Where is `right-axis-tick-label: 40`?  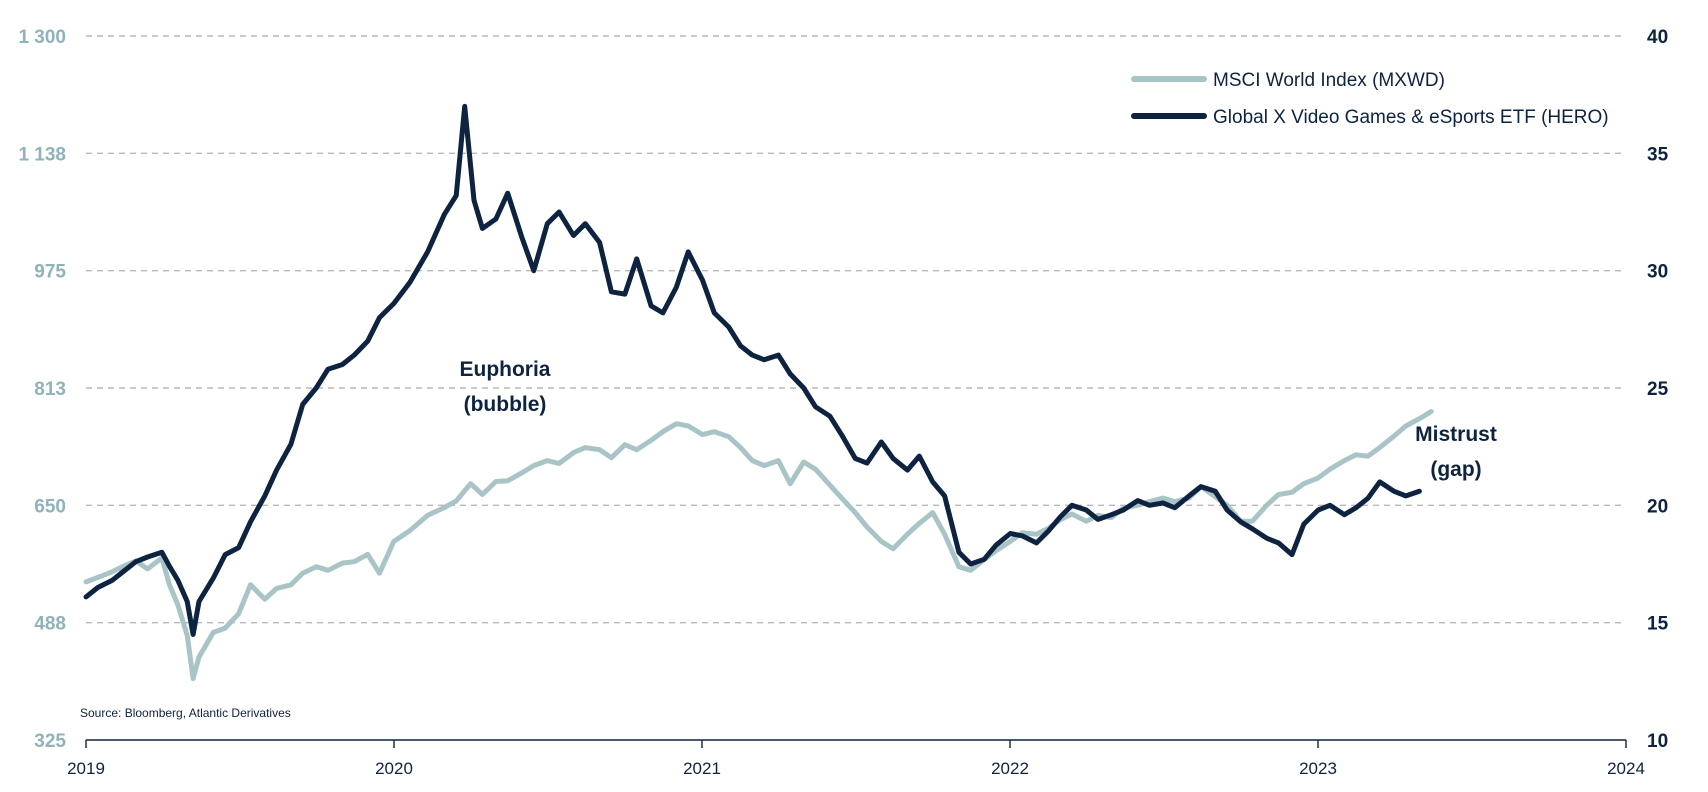
right-axis-tick-label: 40 is located at coordinates (1657, 37).